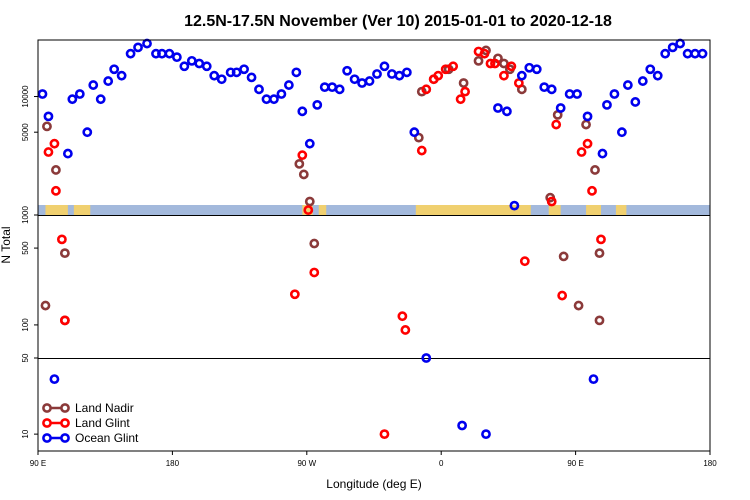 This screenshot has height=500, width=750. I want to click on legend-item: Land Glint, so click(86, 423).